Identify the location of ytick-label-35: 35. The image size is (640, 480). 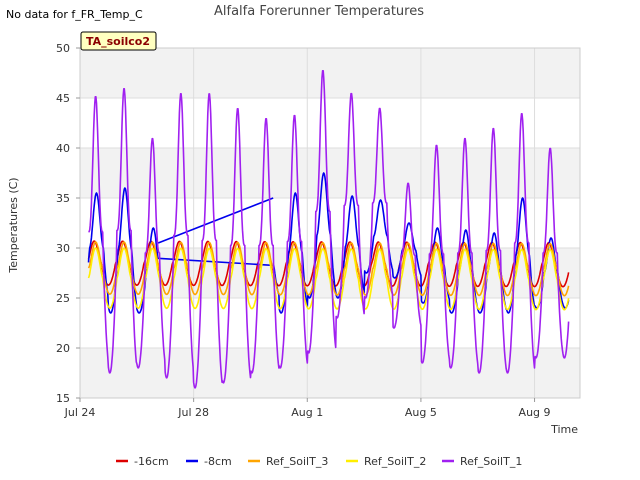
(63, 198).